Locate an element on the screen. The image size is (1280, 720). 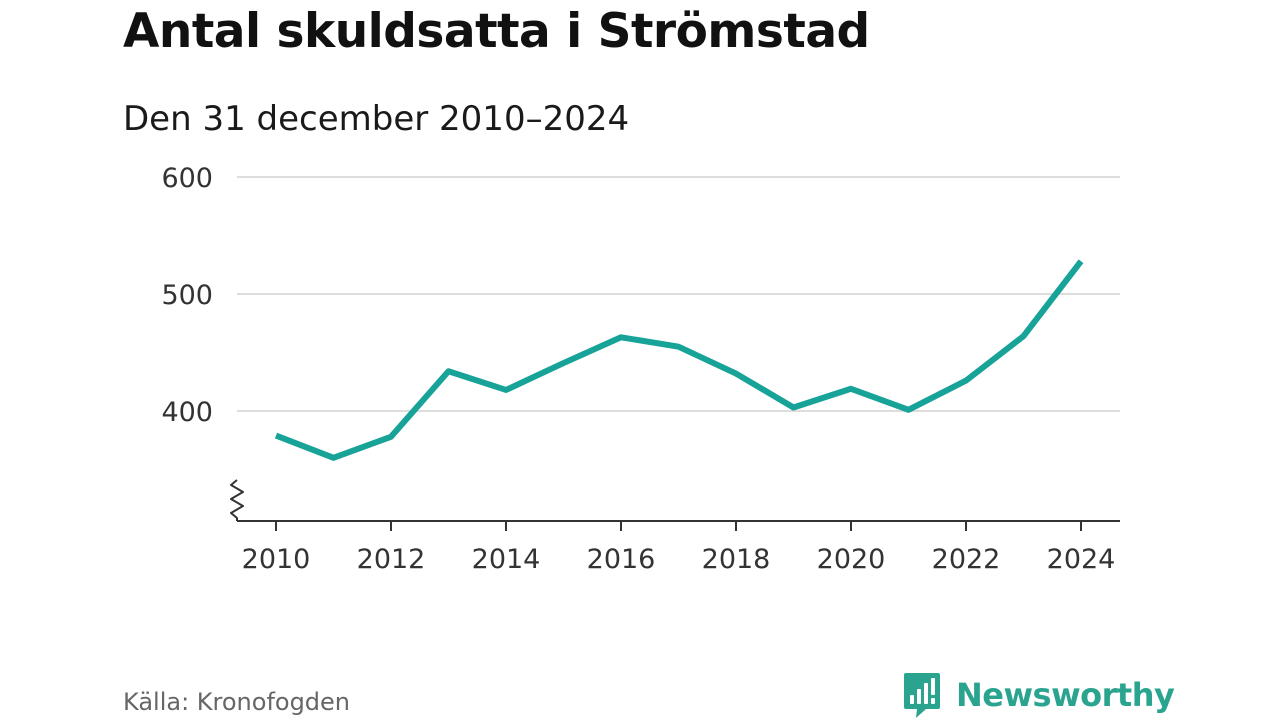
data-point-2023 is located at coordinates (1024, 336).